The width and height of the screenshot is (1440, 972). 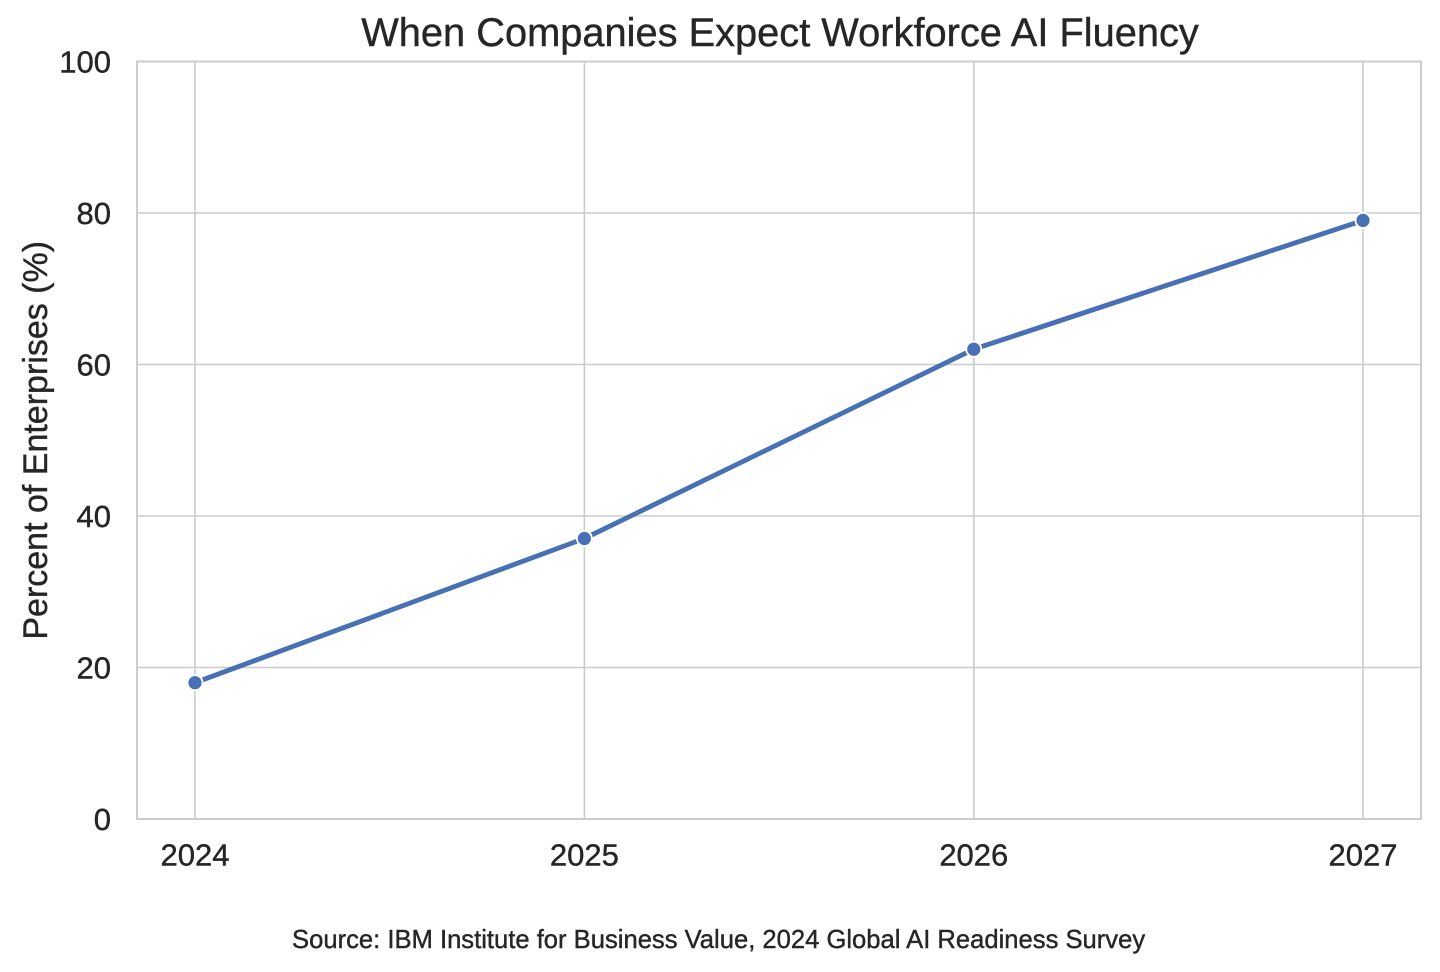 What do you see at coordinates (195, 855) in the screenshot?
I see `svg-text: 2024` at bounding box center [195, 855].